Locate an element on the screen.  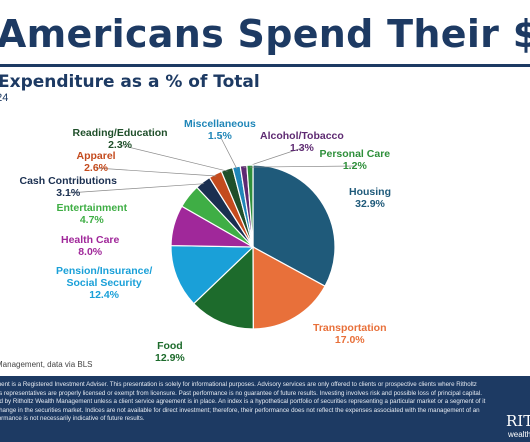
pie-label-name: Health Care is located at coordinates (90, 240).